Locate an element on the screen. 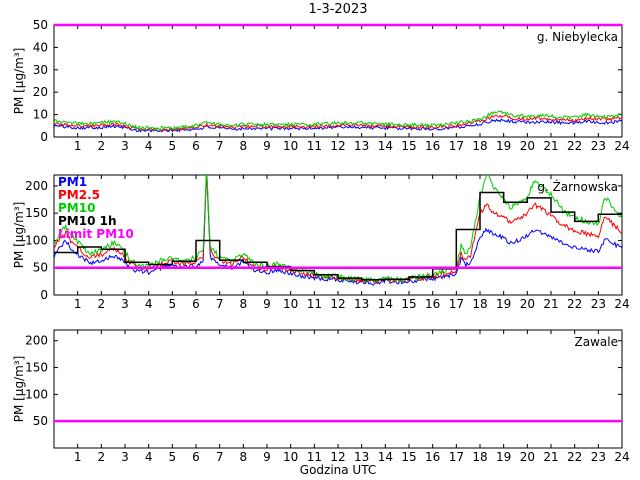  svg-text: 13 is located at coordinates (361, 146).